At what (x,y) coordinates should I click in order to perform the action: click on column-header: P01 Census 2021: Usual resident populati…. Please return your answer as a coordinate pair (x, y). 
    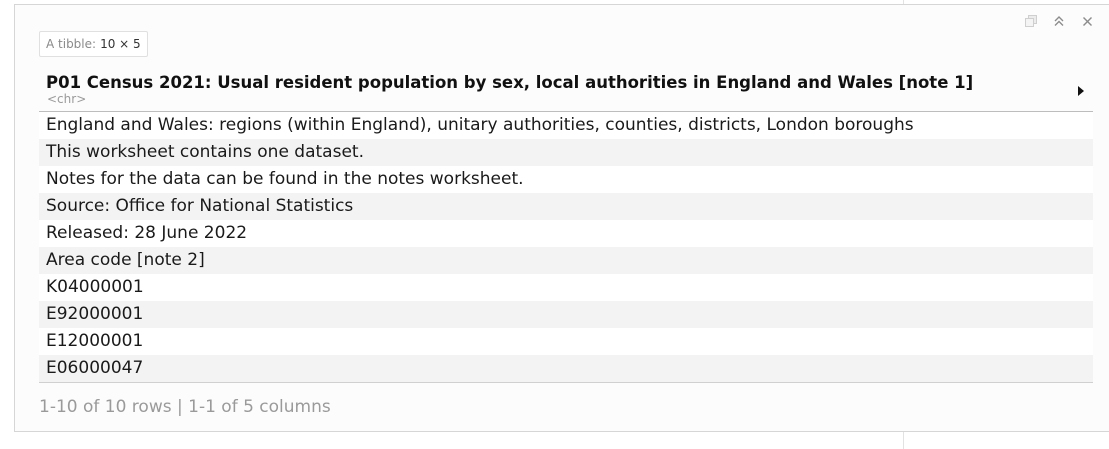
    Looking at the image, I should click on (566, 90).